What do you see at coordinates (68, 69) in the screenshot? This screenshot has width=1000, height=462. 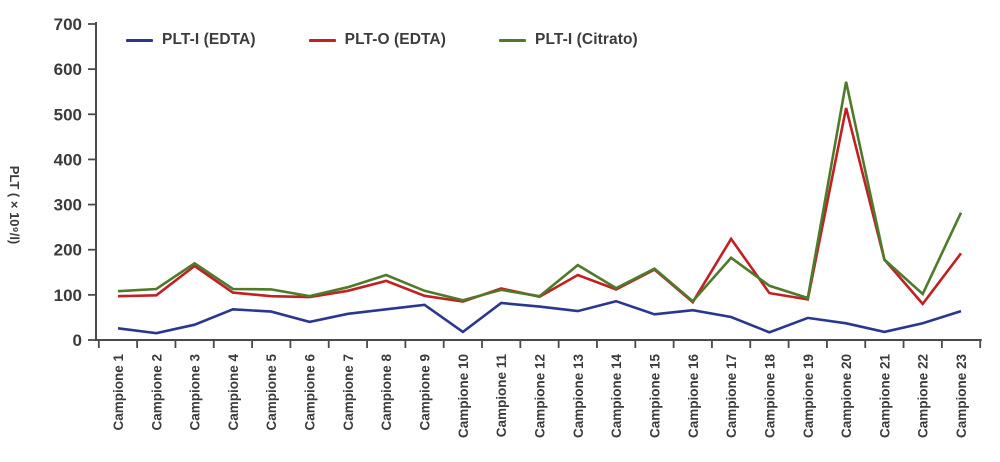 I see `y-tick-label: 600` at bounding box center [68, 69].